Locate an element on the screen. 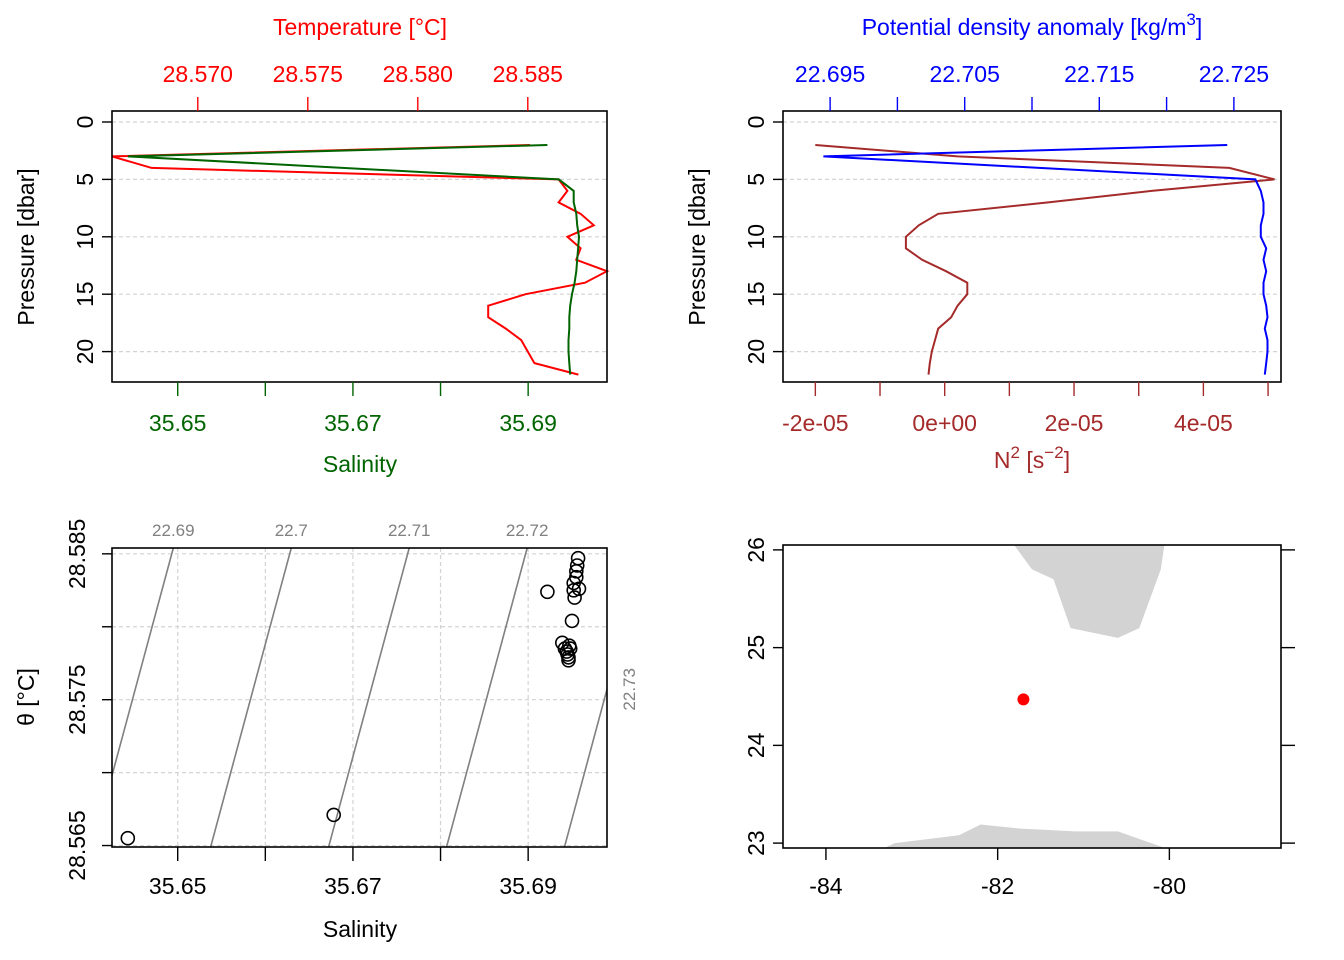 The width and height of the screenshot is (1344, 960). temperature-tick-label: 28.575 is located at coordinates (308, 74).